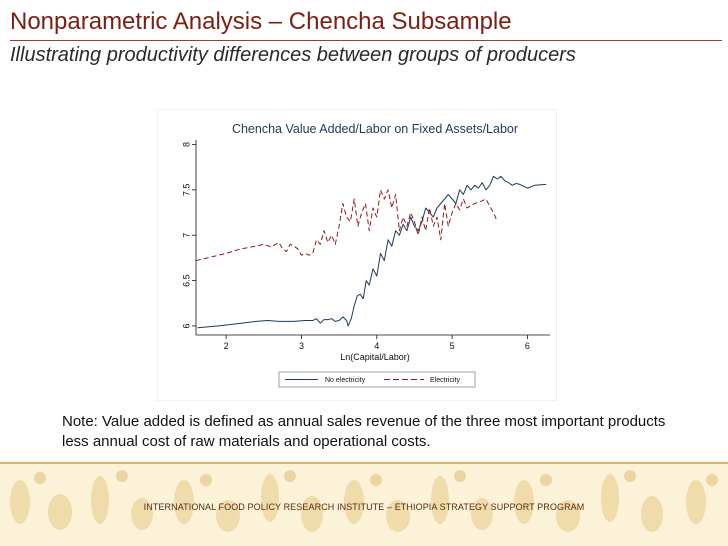  I want to click on x-tick-label: 3, so click(301, 346).